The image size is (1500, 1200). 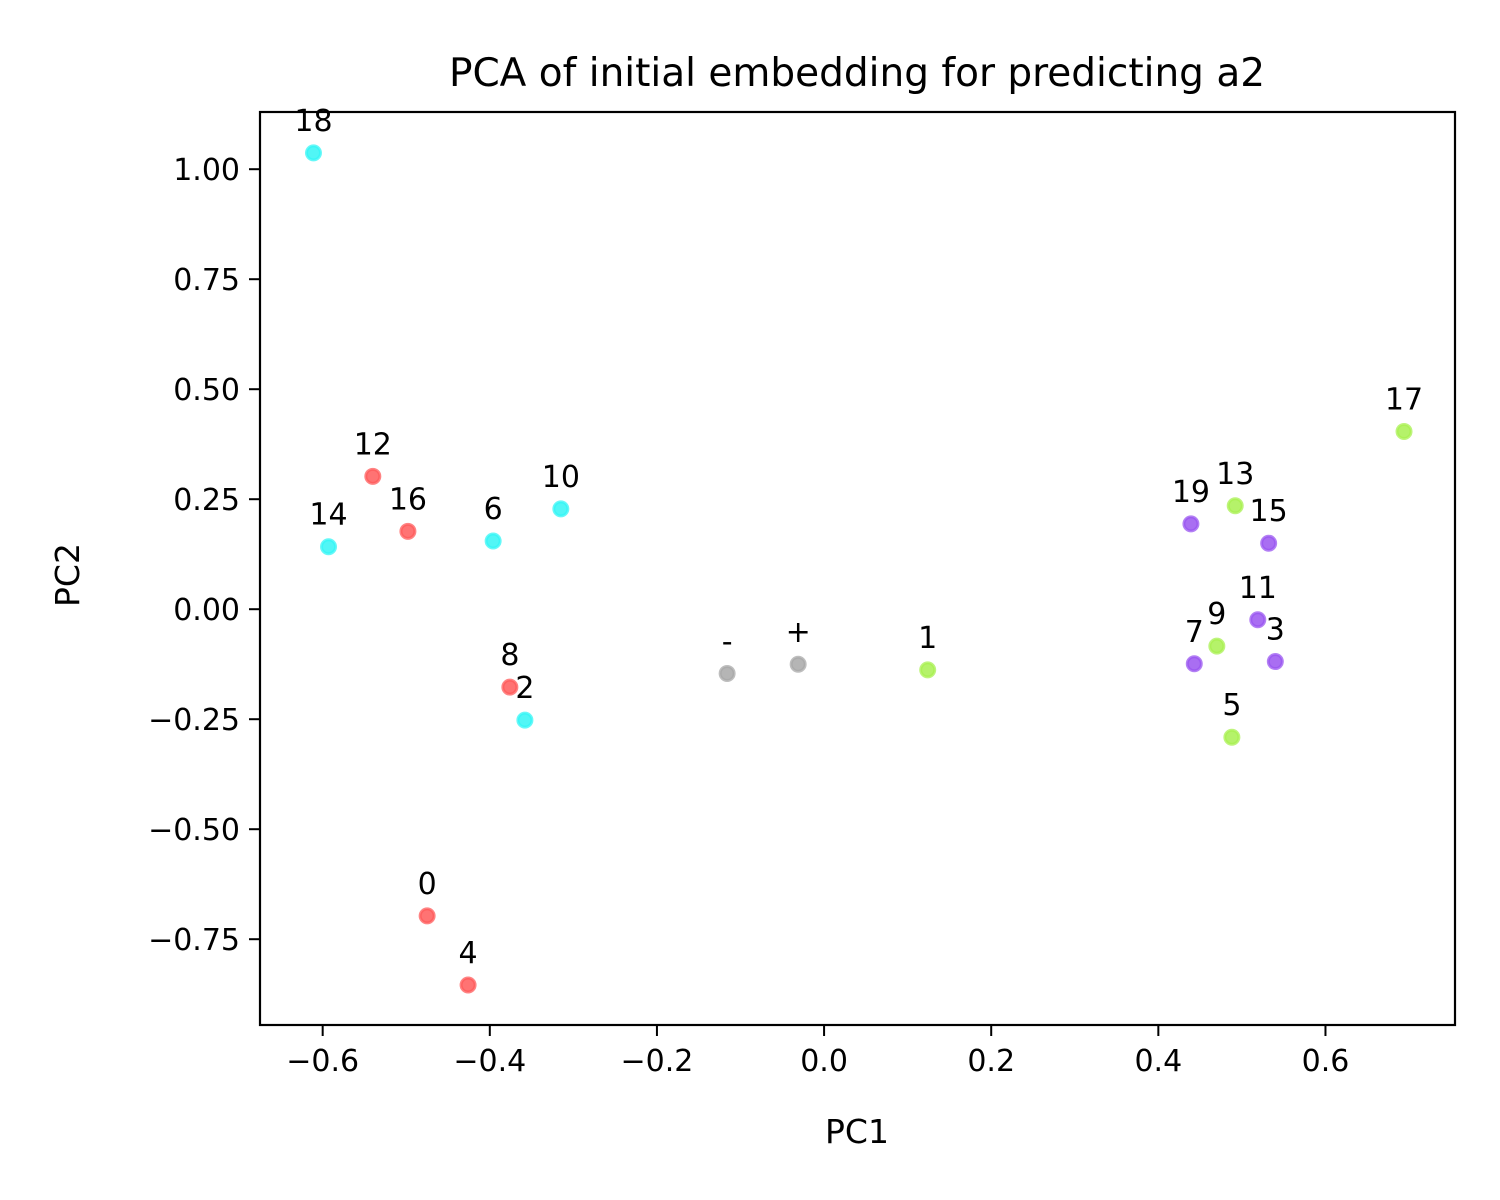 What do you see at coordinates (1404, 399) in the screenshot?
I see `point-label: 17` at bounding box center [1404, 399].